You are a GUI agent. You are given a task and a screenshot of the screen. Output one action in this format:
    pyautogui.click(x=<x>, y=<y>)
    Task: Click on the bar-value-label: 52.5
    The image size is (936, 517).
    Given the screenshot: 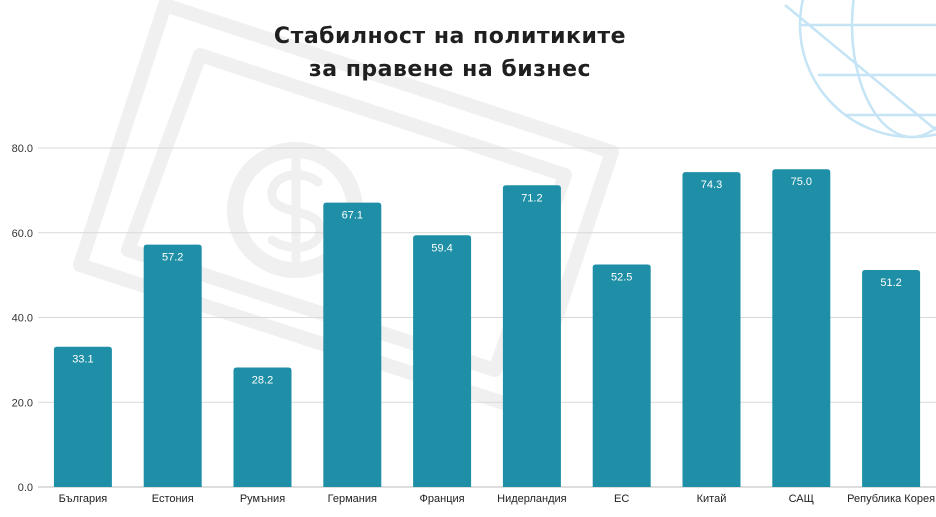 What is the action you would take?
    pyautogui.click(x=621, y=278)
    